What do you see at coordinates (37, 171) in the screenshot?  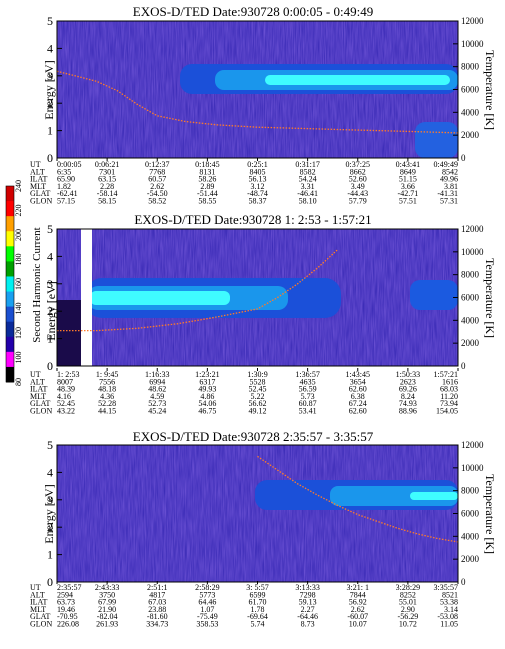 I see `table-row-label: ALT` at bounding box center [37, 171].